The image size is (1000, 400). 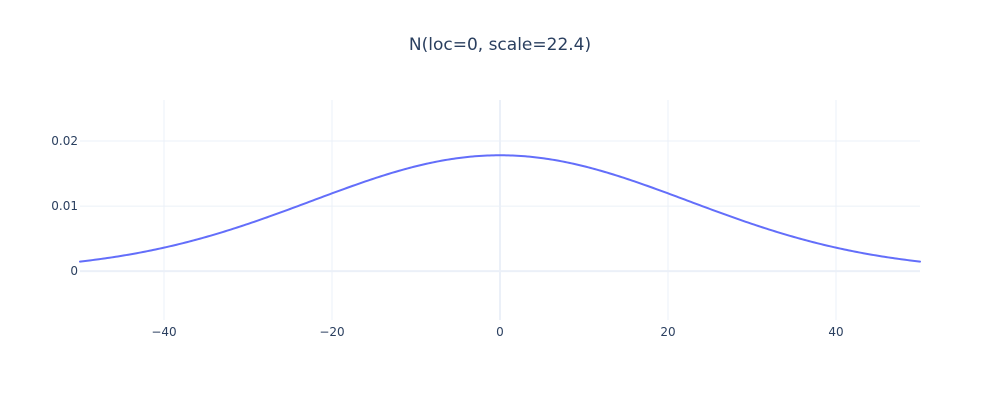 I want to click on x-tick-label: −20, so click(x=331, y=332).